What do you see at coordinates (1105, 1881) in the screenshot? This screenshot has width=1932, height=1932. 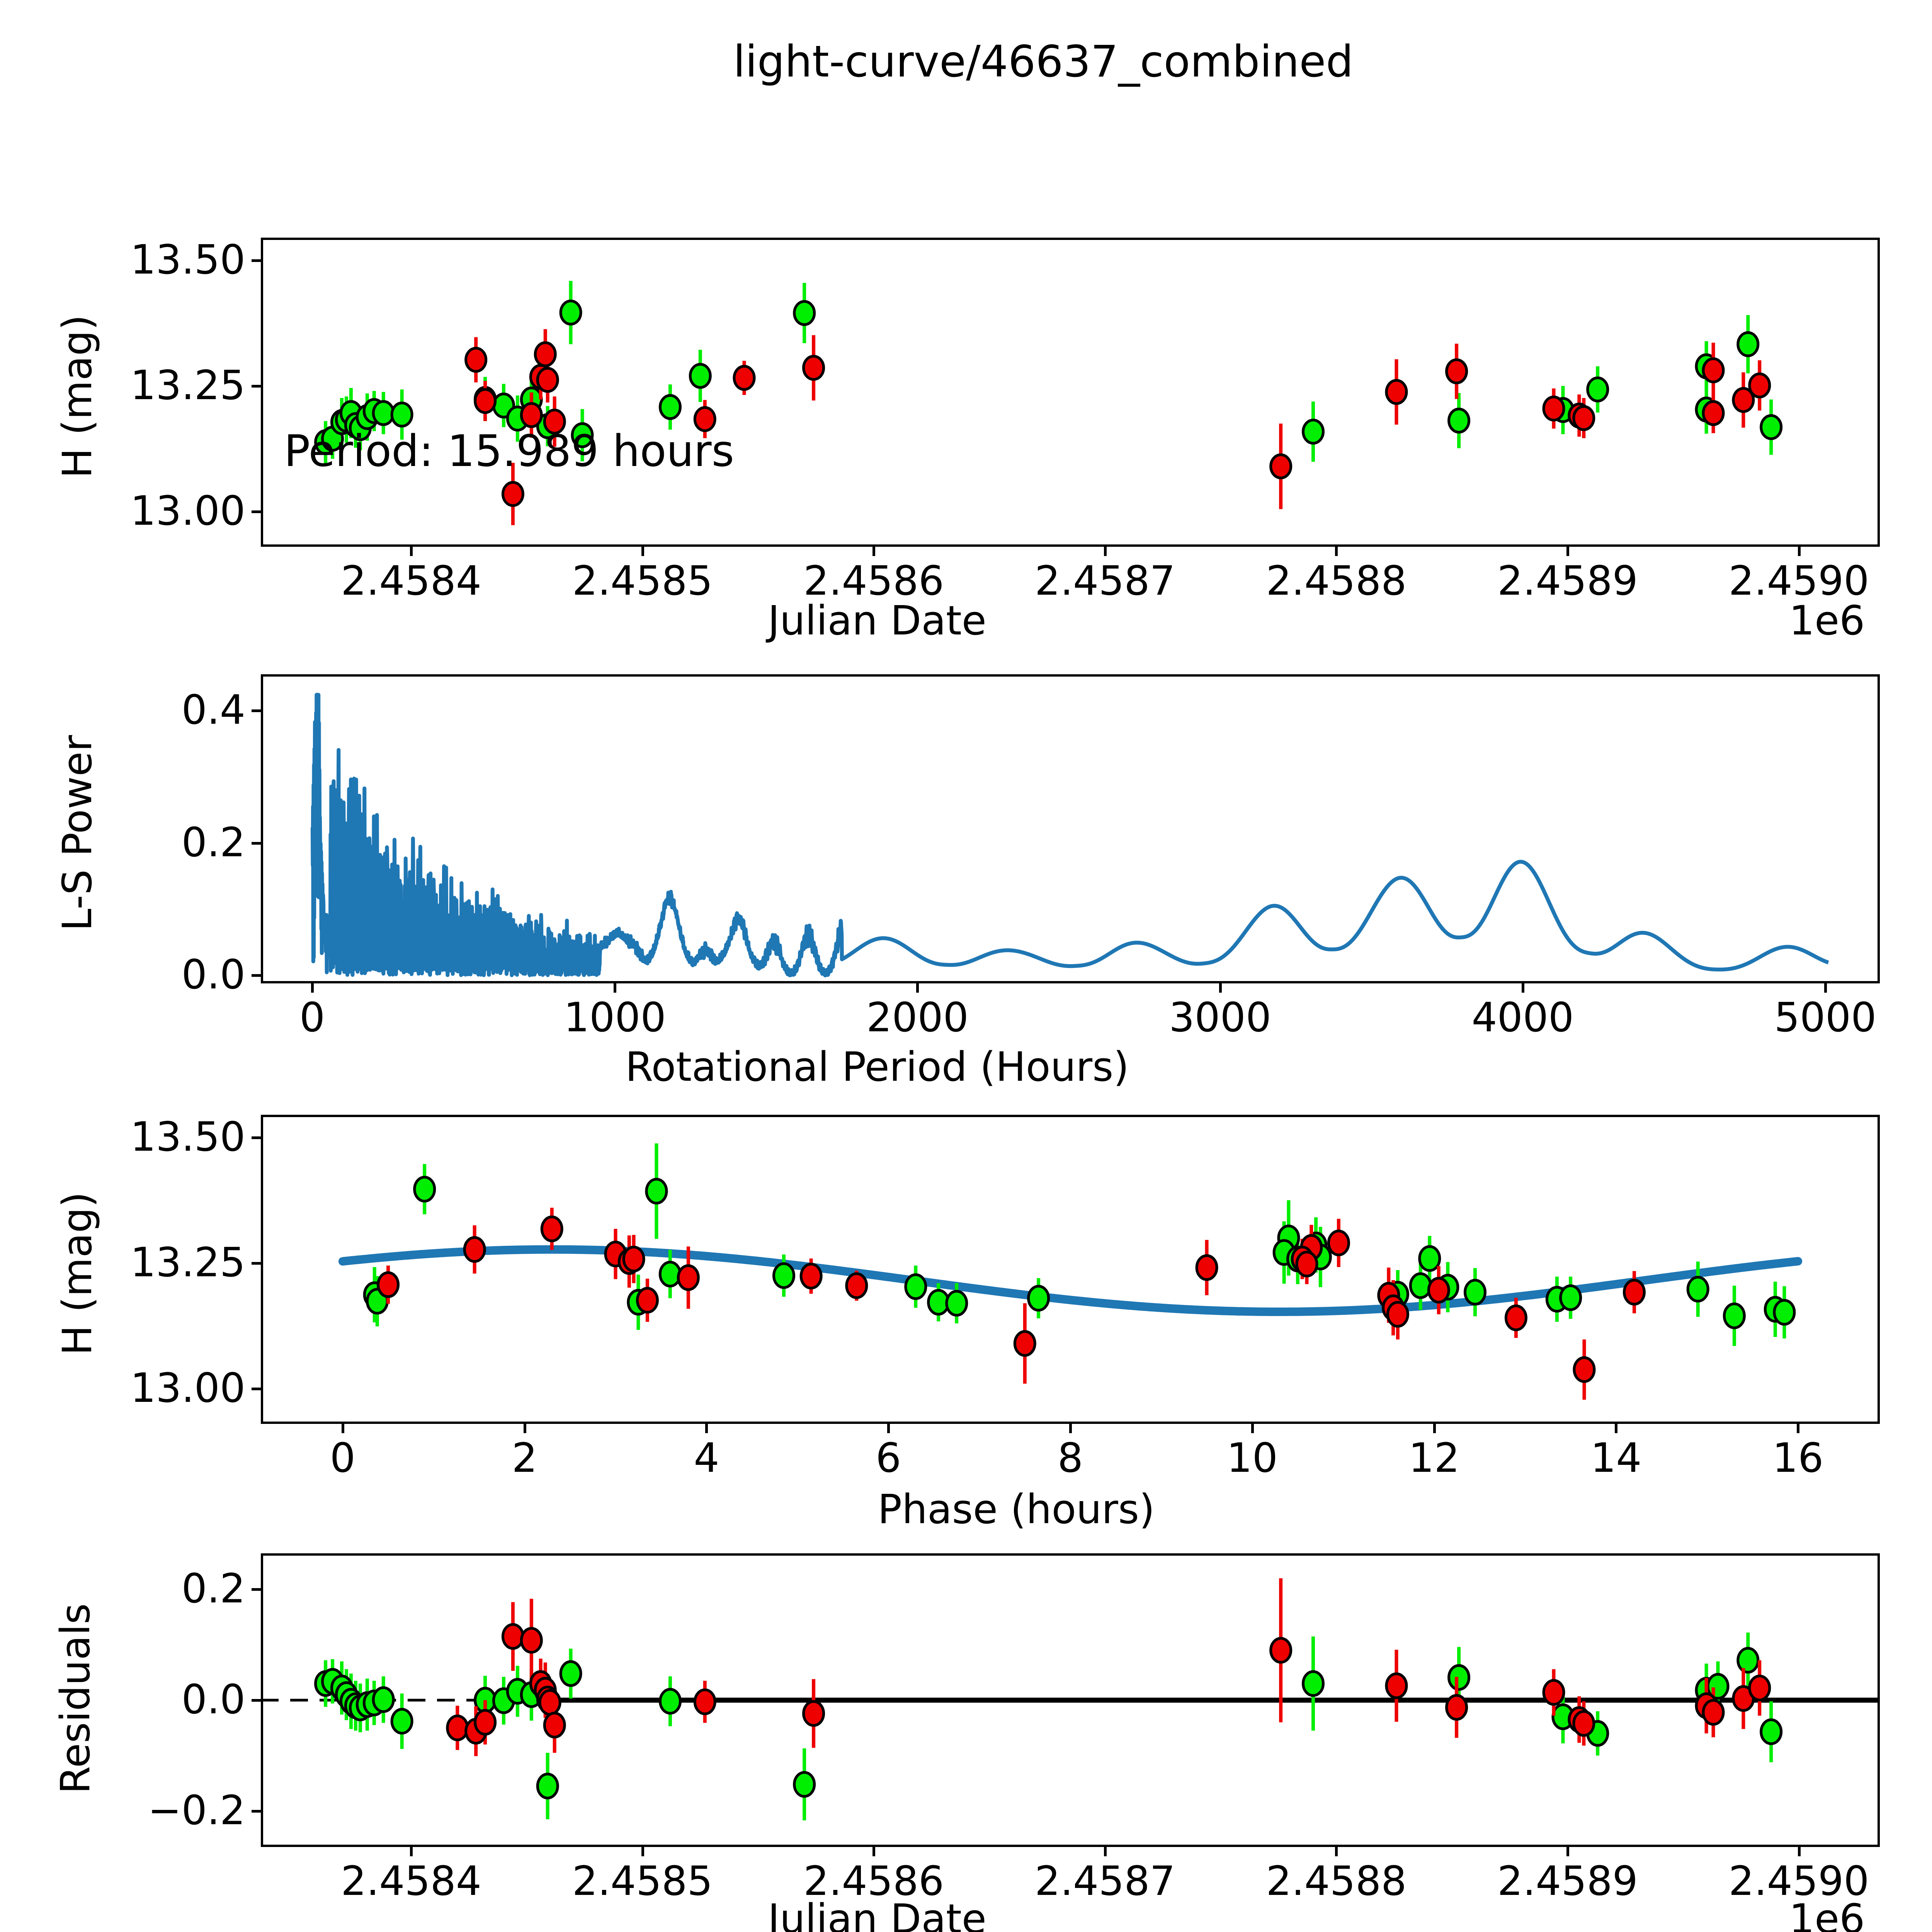 I see `xtick-label-residuals: 2.4587` at bounding box center [1105, 1881].